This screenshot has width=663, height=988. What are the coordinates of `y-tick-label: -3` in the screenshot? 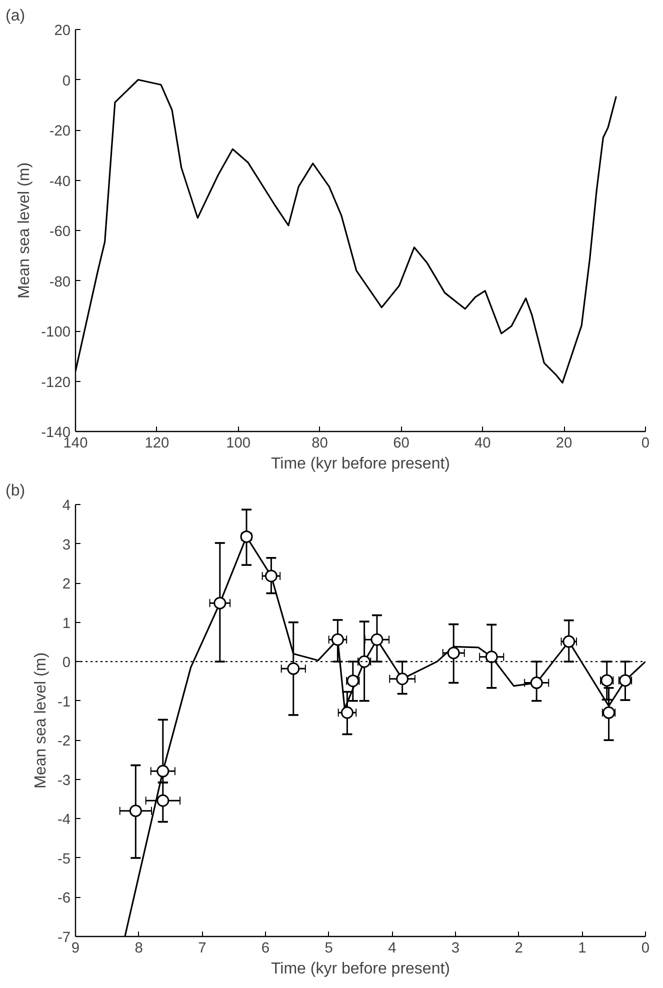 It's located at (64, 780).